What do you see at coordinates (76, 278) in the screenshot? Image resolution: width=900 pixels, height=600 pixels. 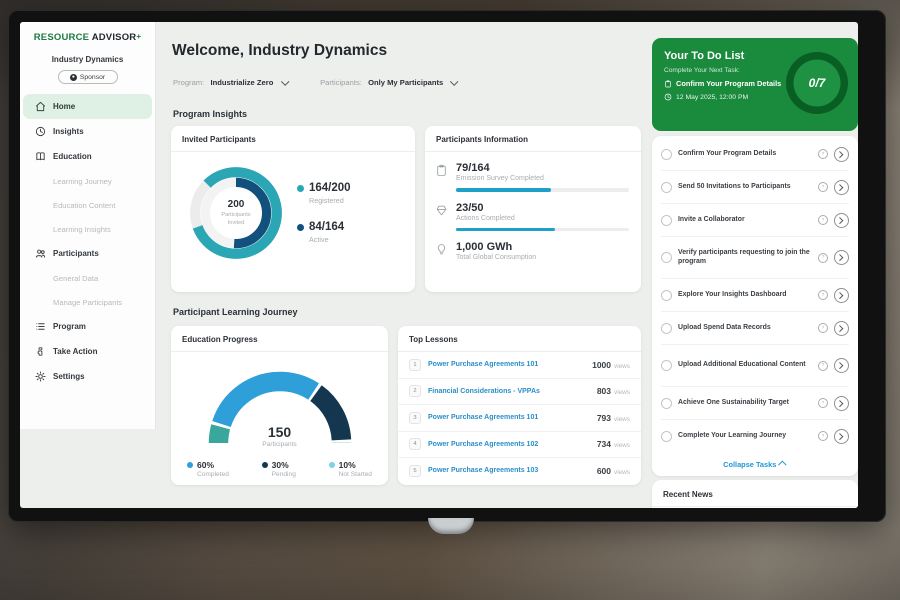 I see `sidebar-item-label: General Data` at bounding box center [76, 278].